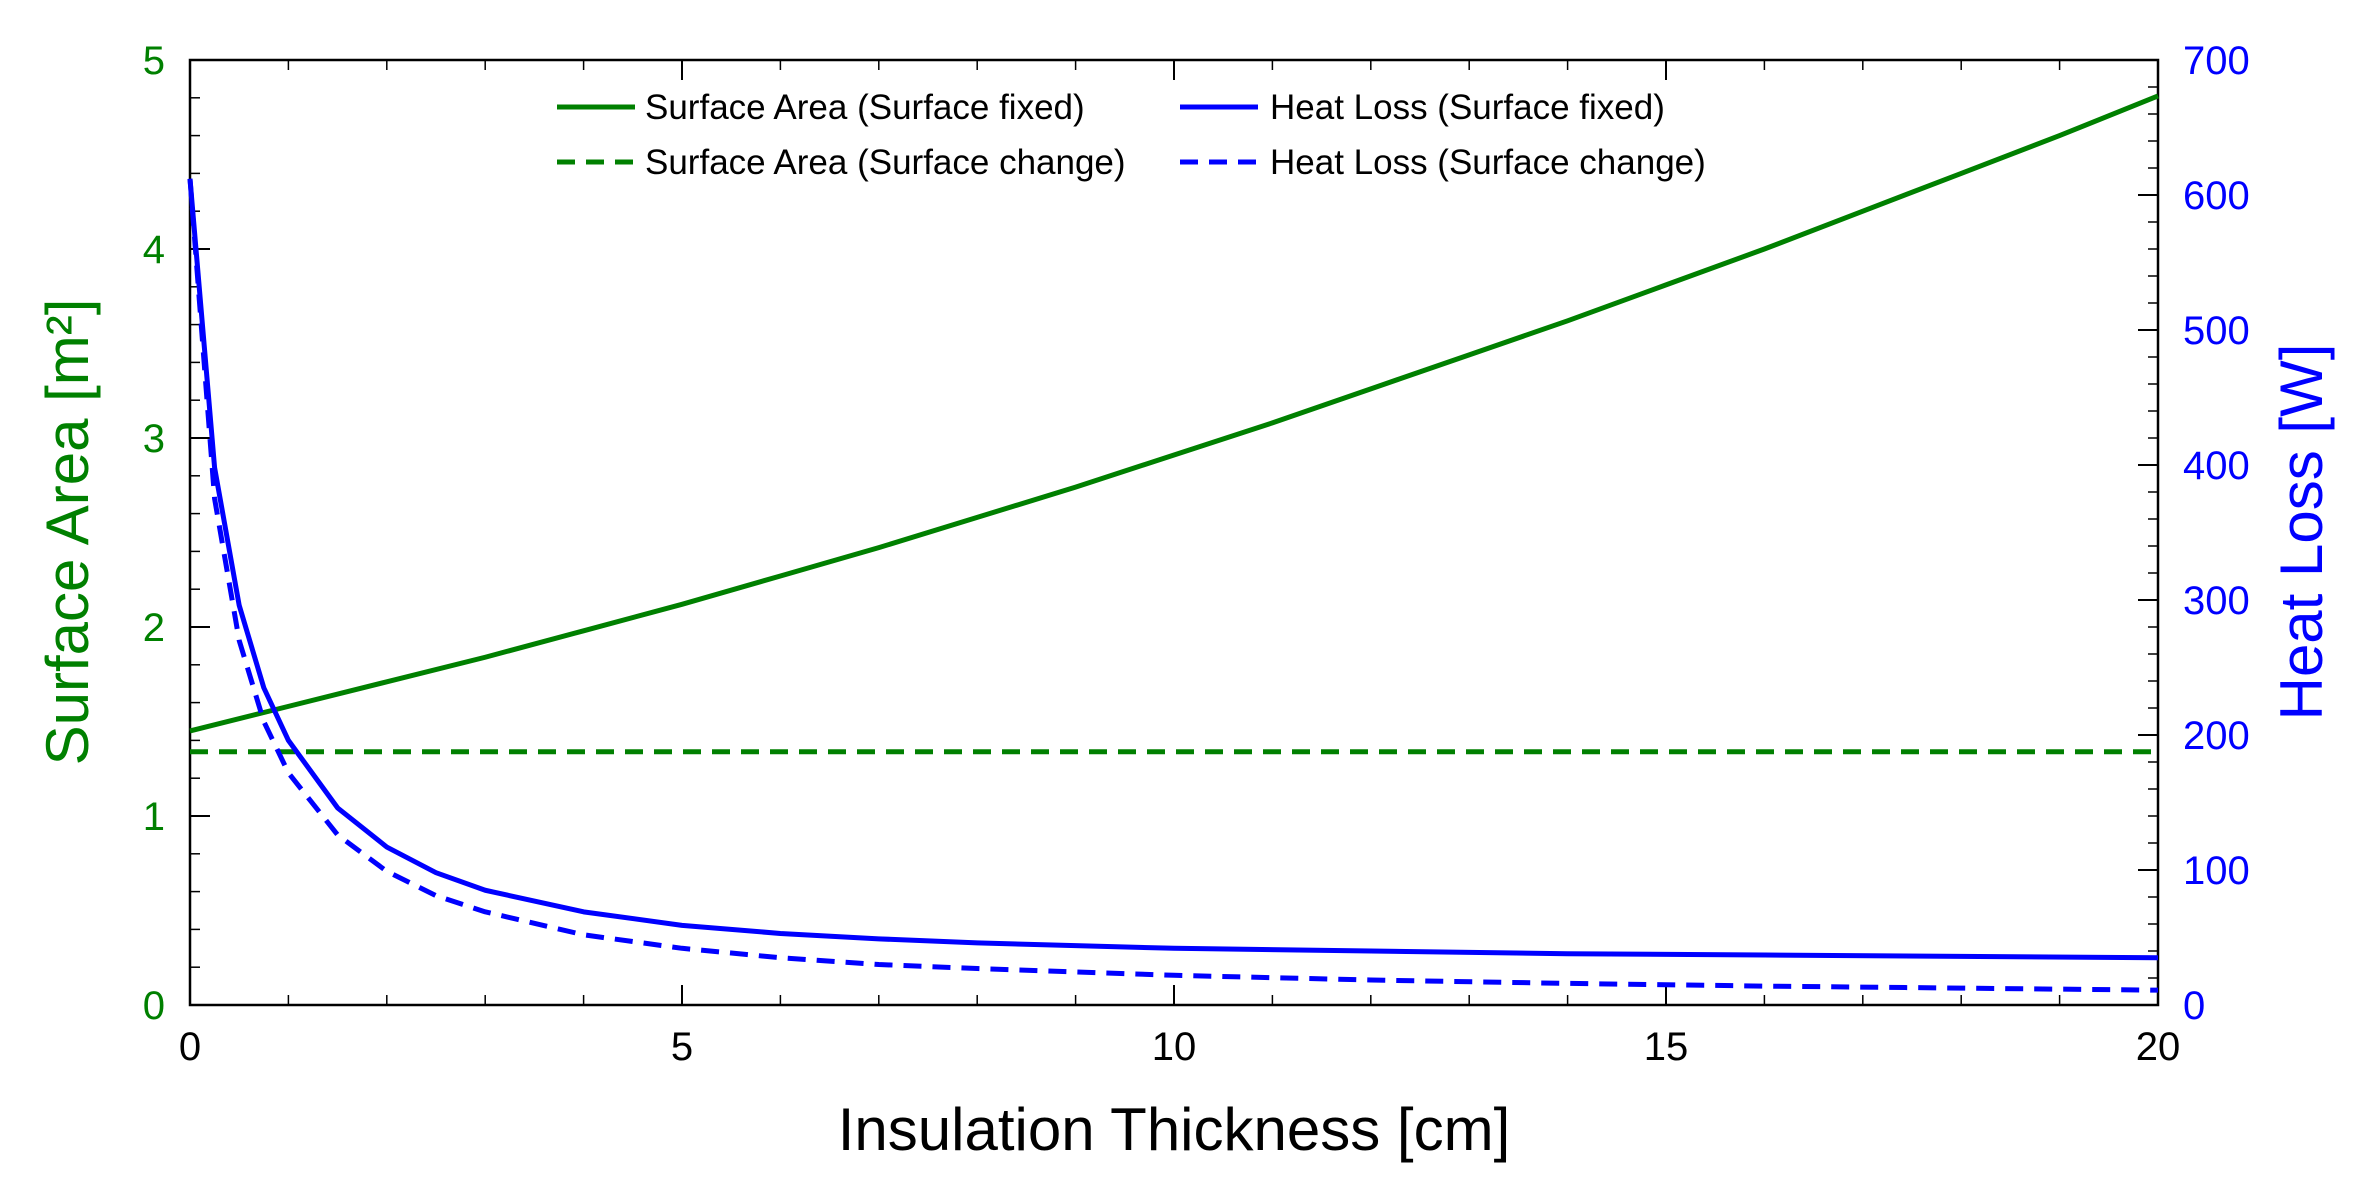 This screenshot has width=2362, height=1181. I want to click on y-right-tick-label: 500, so click(2216, 331).